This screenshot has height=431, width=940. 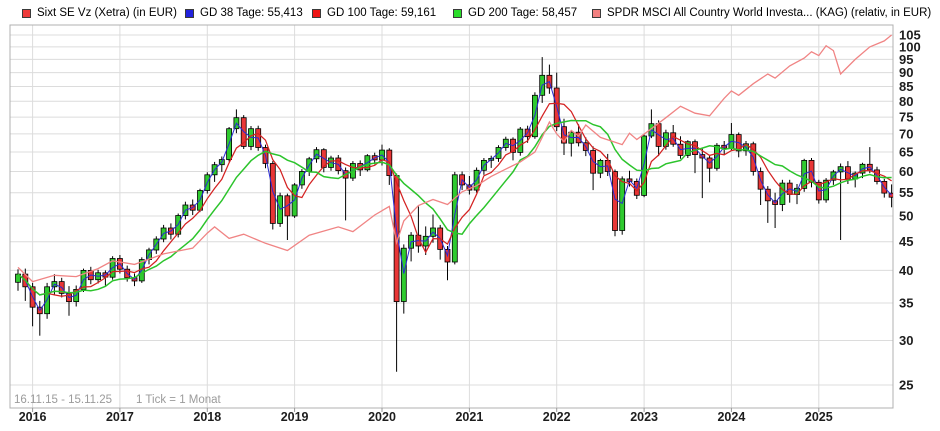 What do you see at coordinates (382, 13) in the screenshot?
I see `legend-label: GD 100 Tage: 59,161` at bounding box center [382, 13].